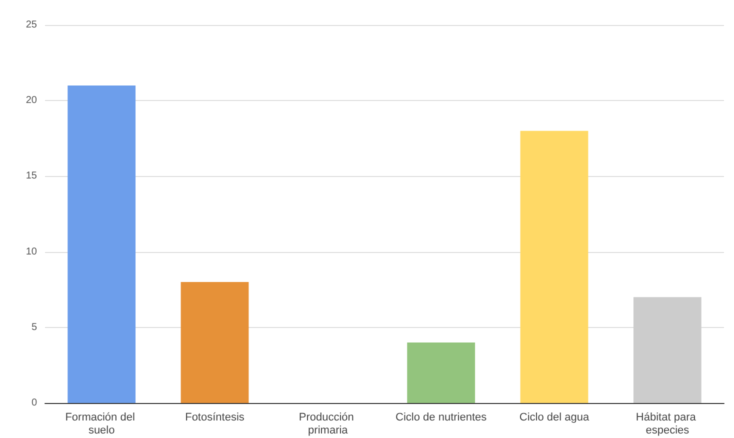  What do you see at coordinates (34, 403) in the screenshot?
I see `y-tick-label: 0` at bounding box center [34, 403].